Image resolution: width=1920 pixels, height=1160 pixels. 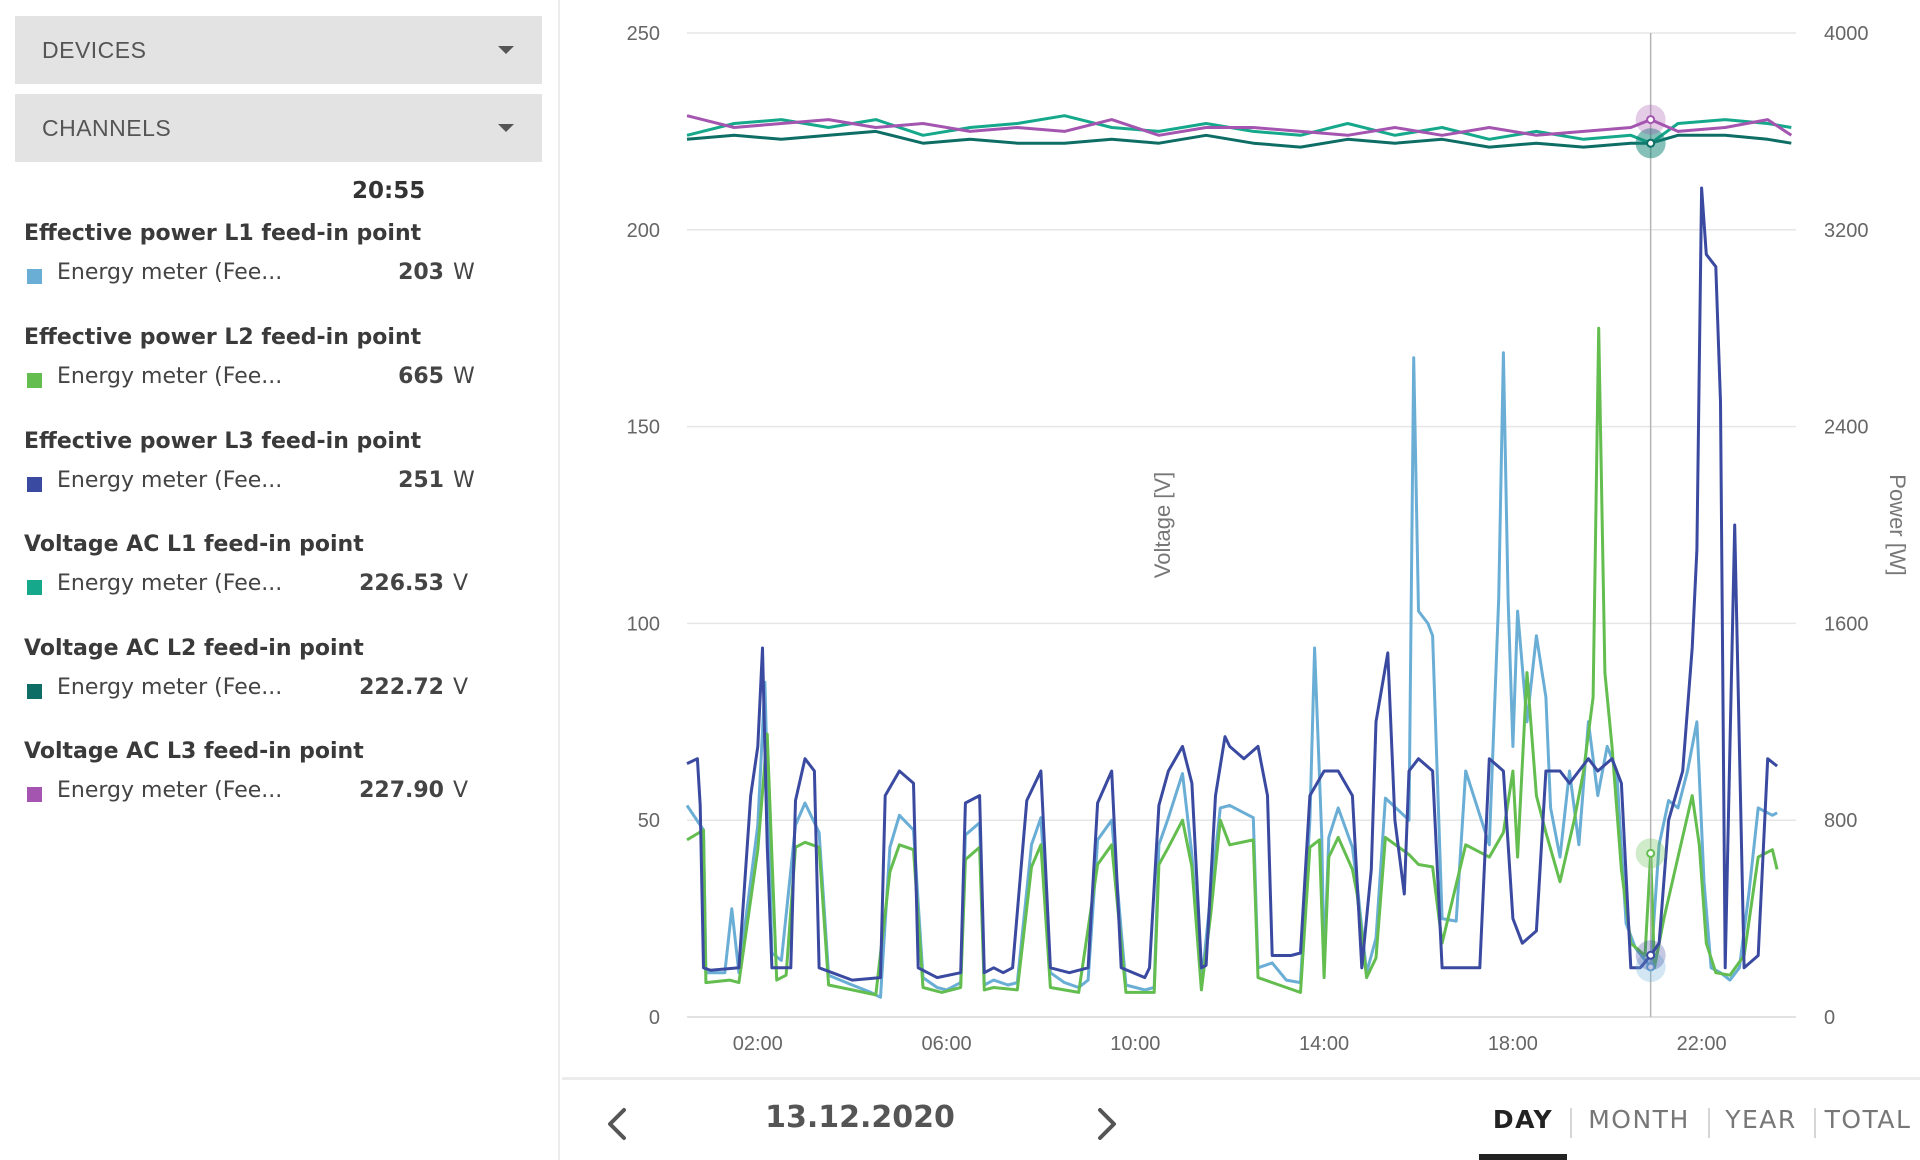 I want to click on y-tick-label: 250, so click(x=643, y=34).